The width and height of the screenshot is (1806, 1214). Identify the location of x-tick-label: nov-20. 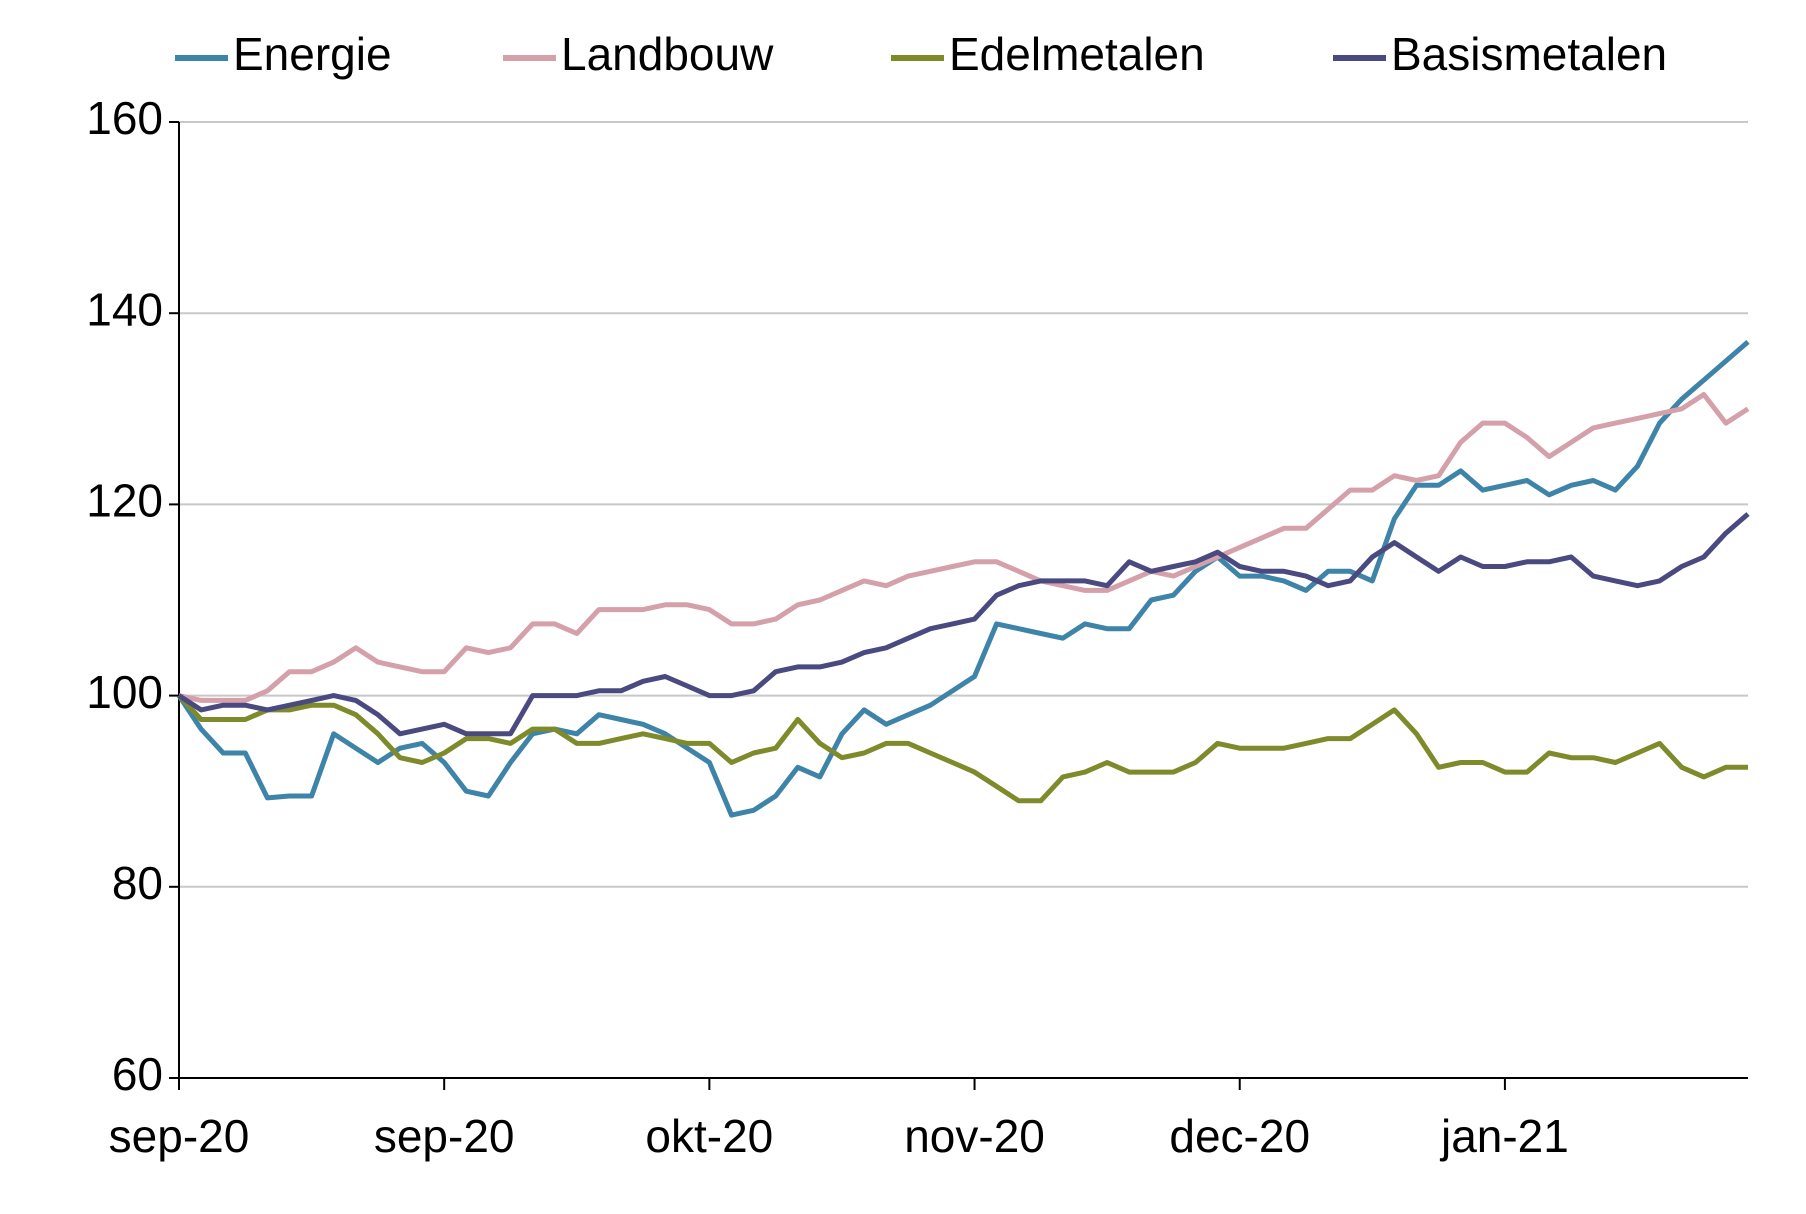
(974, 1136).